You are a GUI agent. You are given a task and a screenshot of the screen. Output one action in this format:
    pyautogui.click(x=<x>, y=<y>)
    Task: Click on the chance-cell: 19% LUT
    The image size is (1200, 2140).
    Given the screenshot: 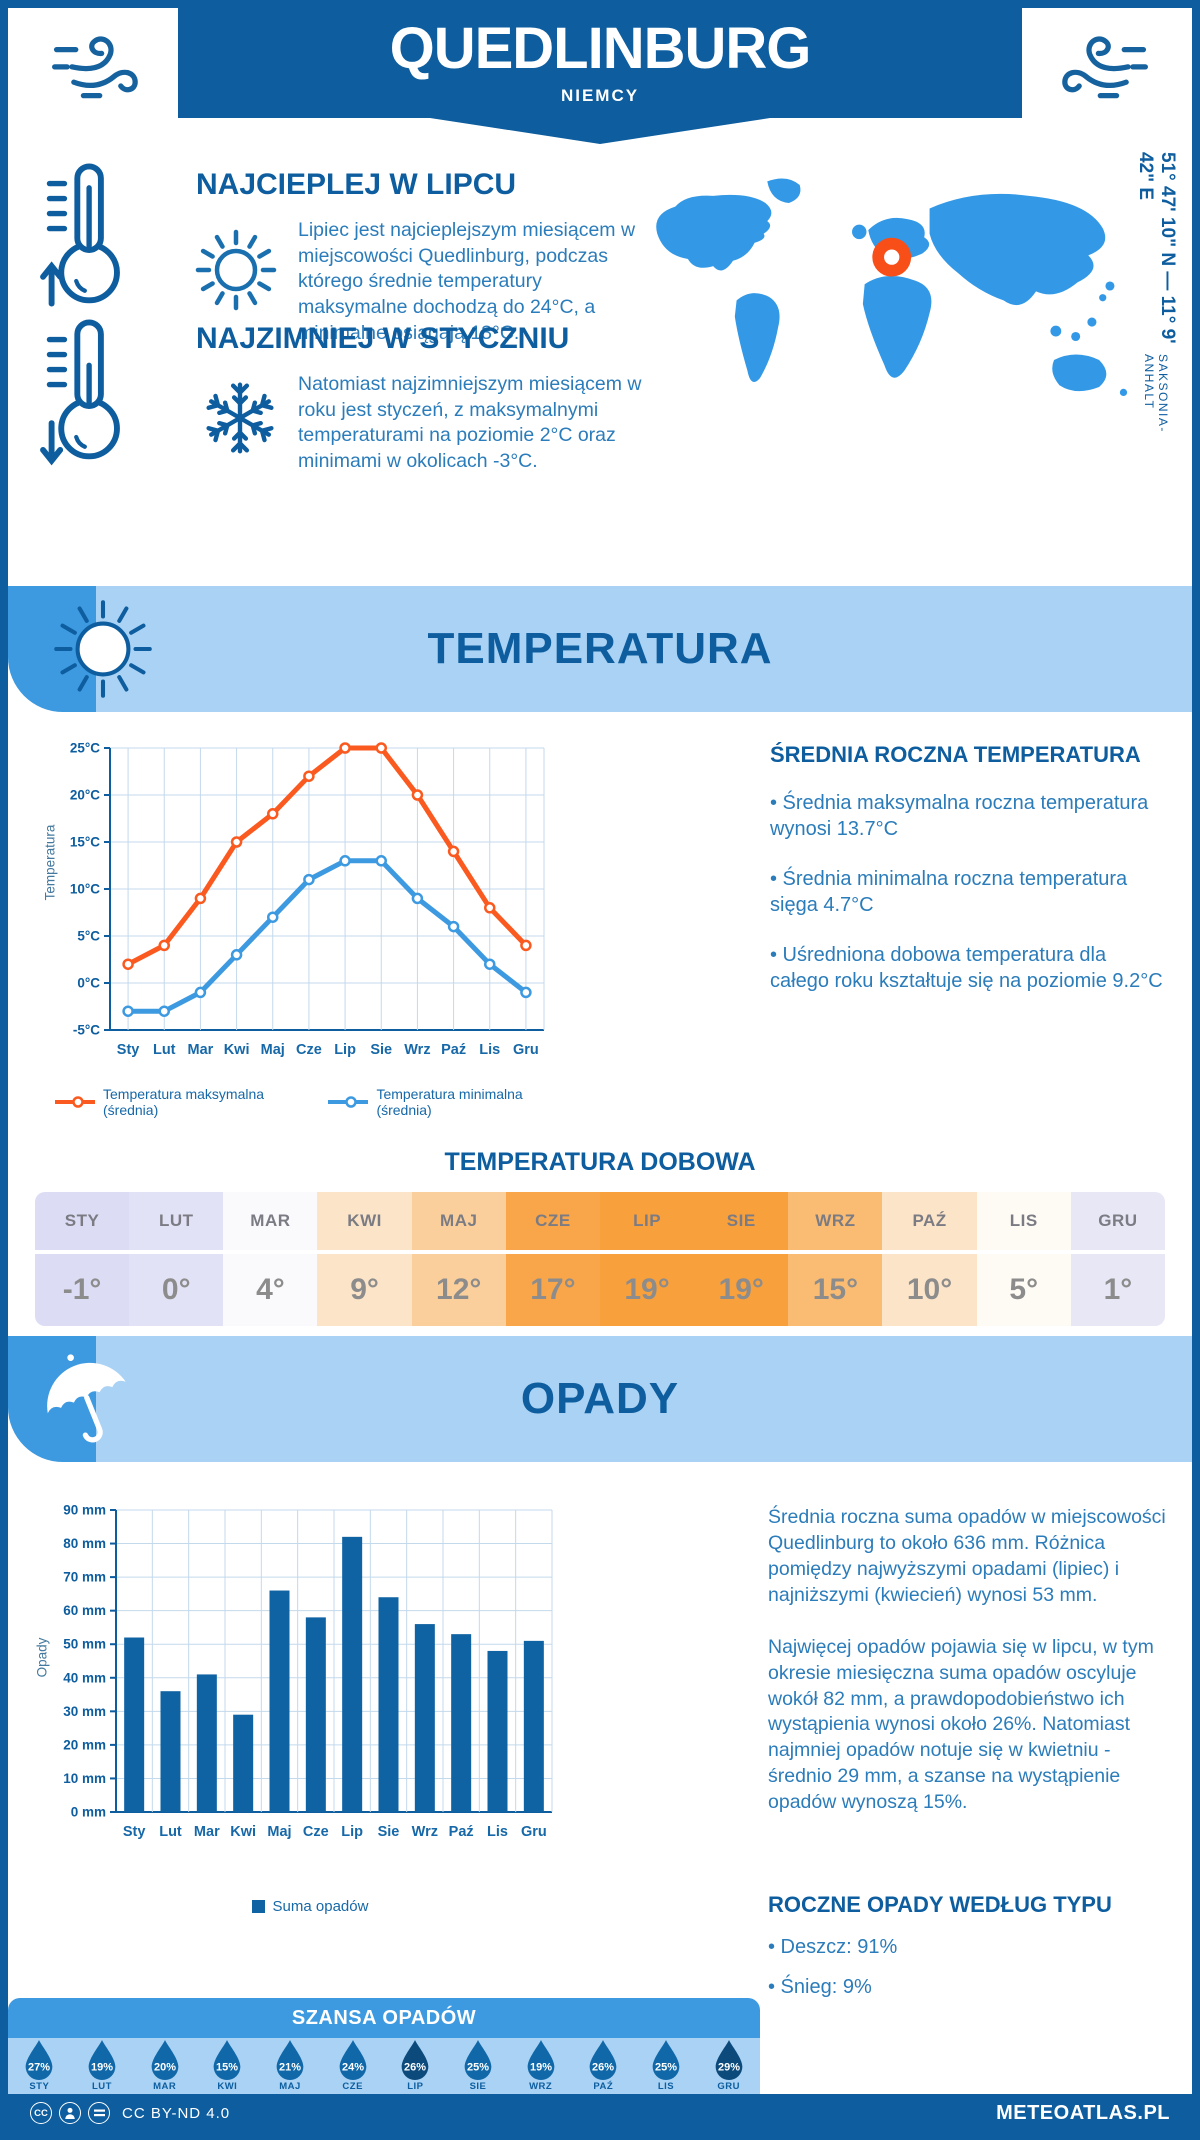 What is the action you would take?
    pyautogui.click(x=102, y=2066)
    